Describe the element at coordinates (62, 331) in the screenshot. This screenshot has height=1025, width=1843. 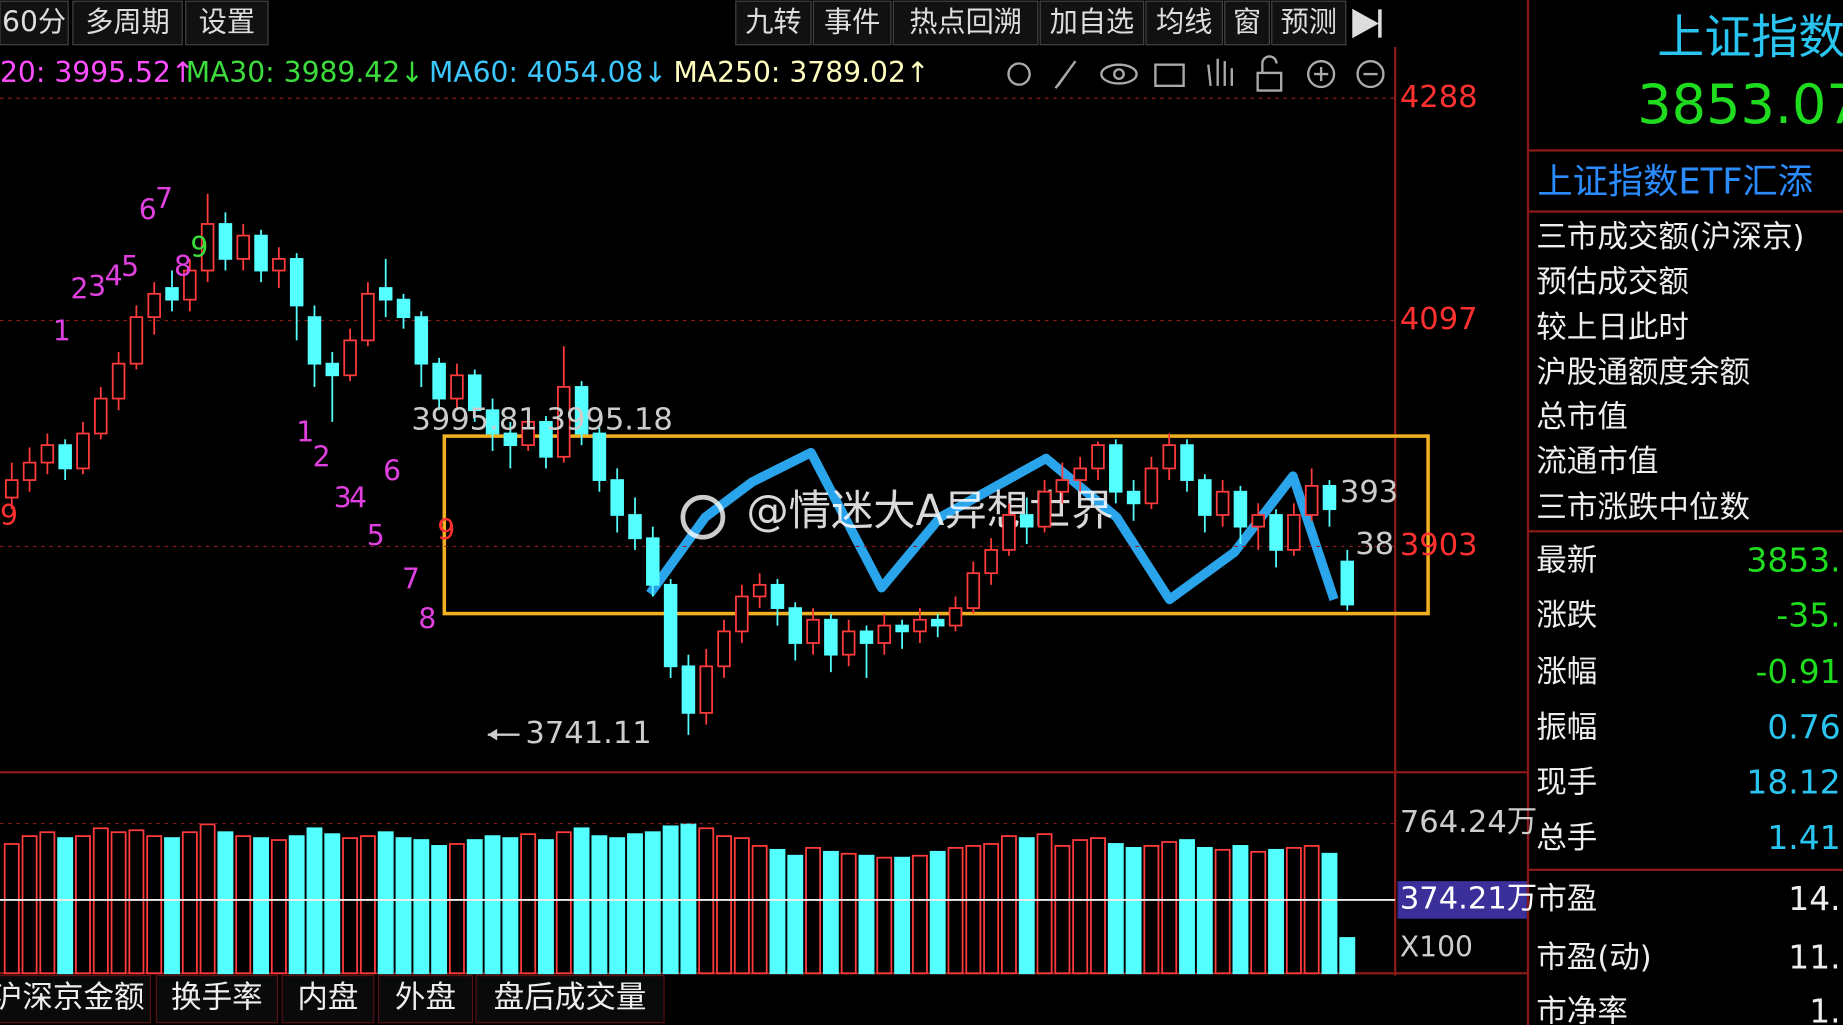
I see `td-count: 1` at that location.